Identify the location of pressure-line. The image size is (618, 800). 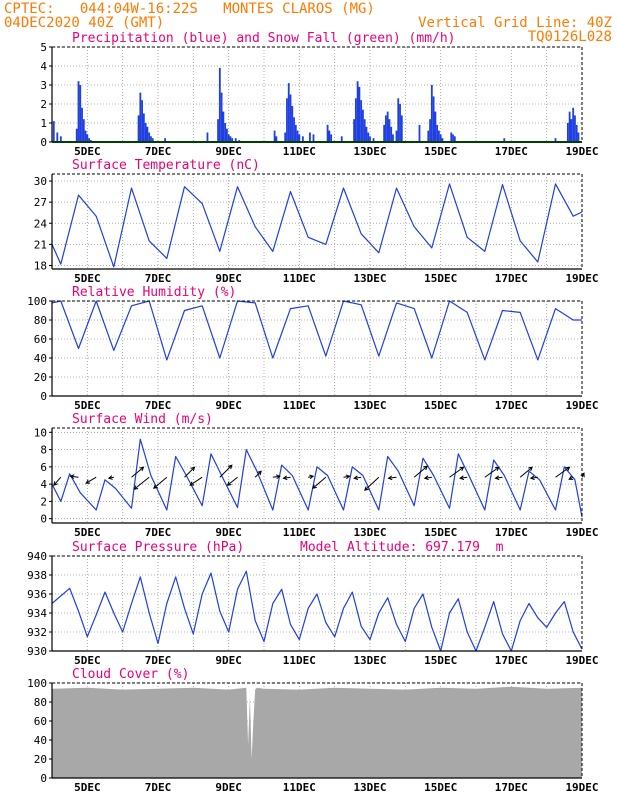
(317, 611).